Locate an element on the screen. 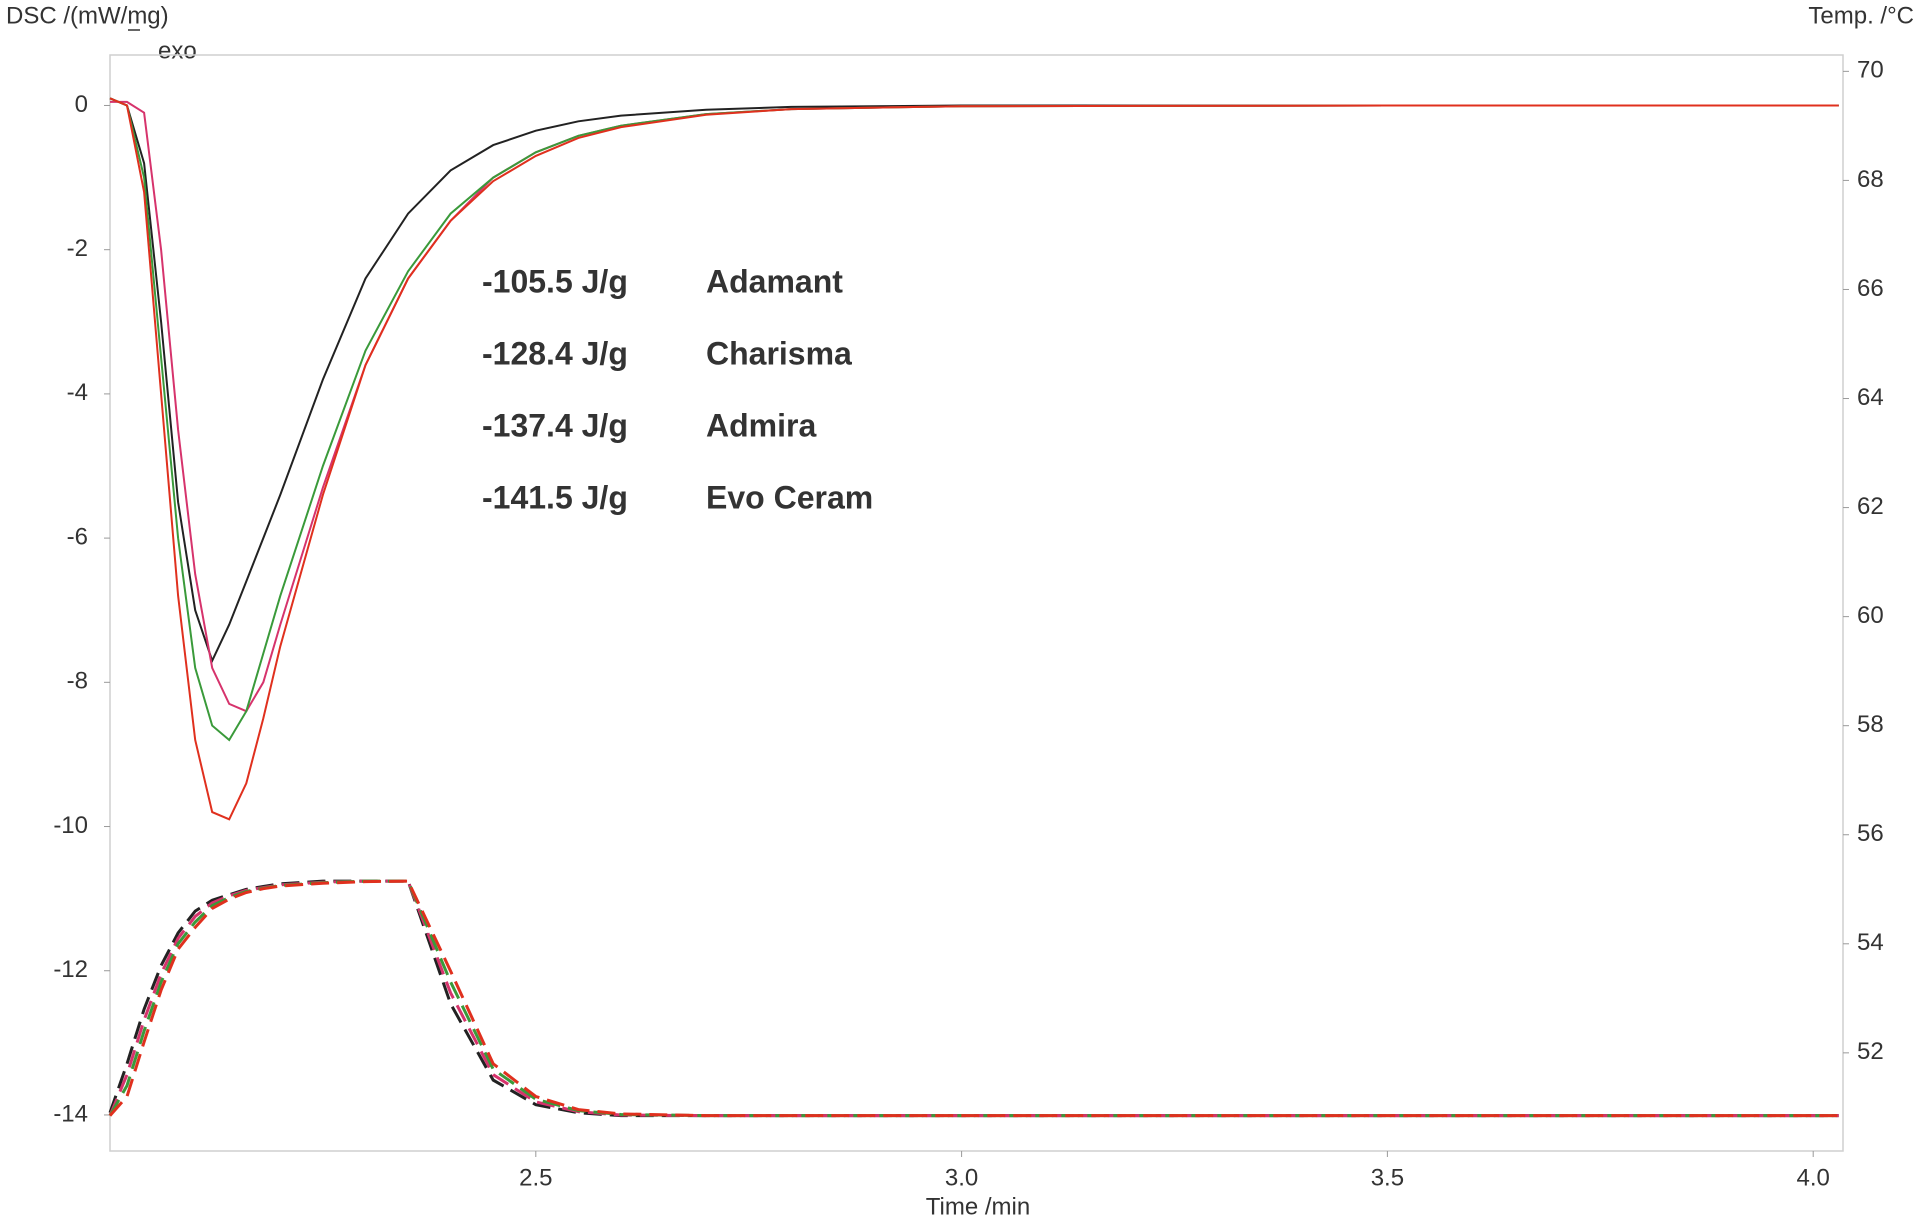 The image size is (1920, 1221). y-tick-label: -8 is located at coordinates (77, 681).